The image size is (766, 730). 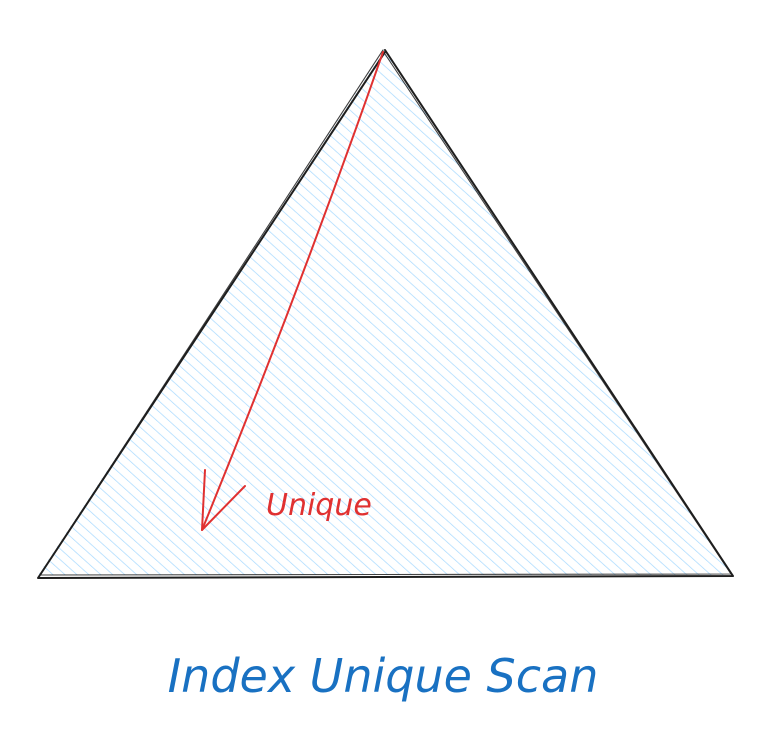 I want to click on diagram-caption: Index Unique Scan, so click(x=383, y=676).